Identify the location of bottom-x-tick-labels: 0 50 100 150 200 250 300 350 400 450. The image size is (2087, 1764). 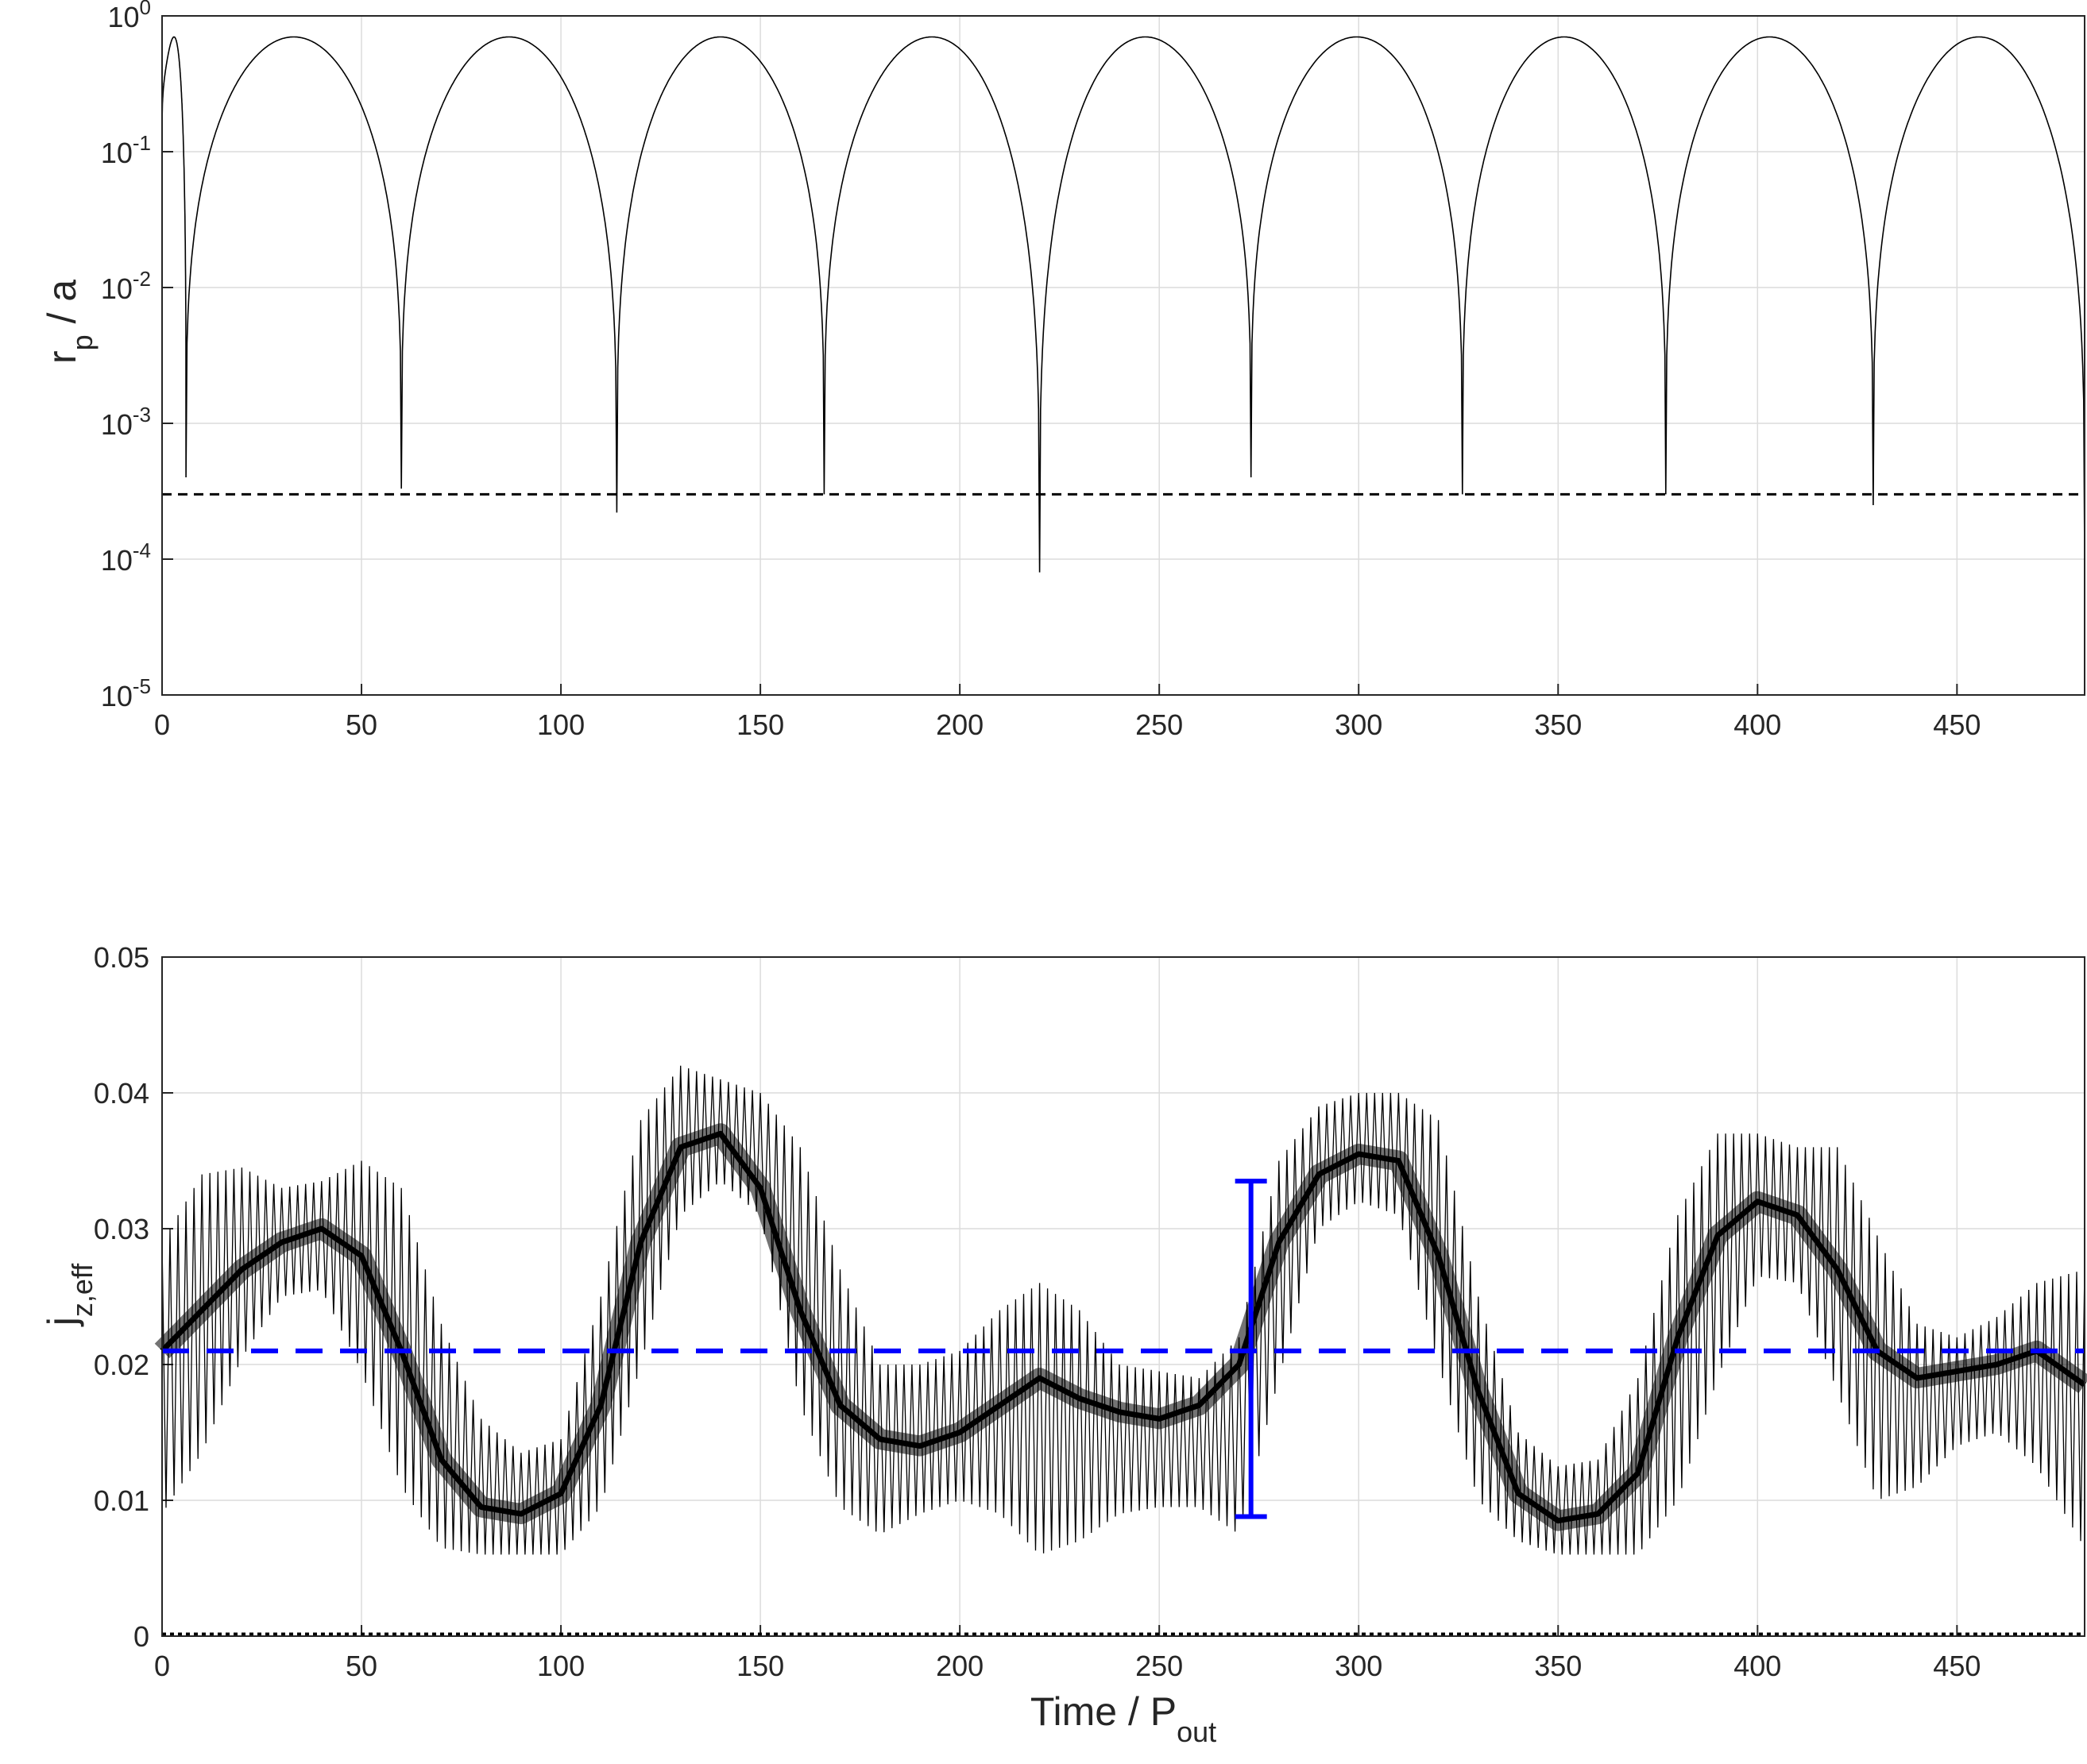
(1067, 1666).